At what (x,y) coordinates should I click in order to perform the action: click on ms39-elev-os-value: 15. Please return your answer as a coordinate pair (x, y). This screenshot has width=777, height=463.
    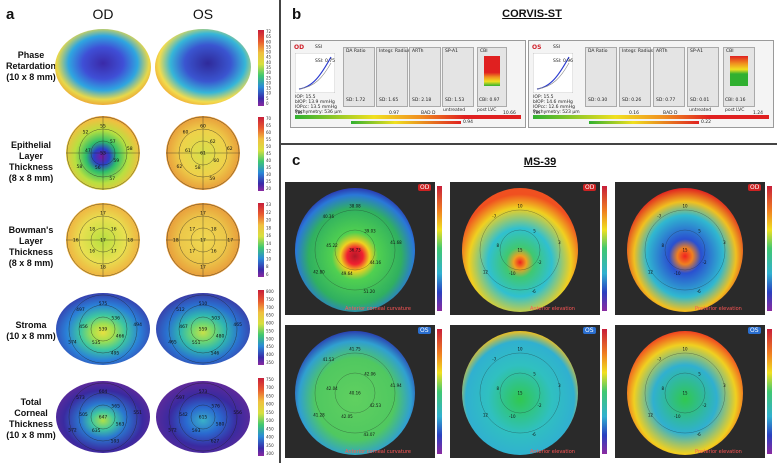
    Looking at the image, I should click on (520, 393).